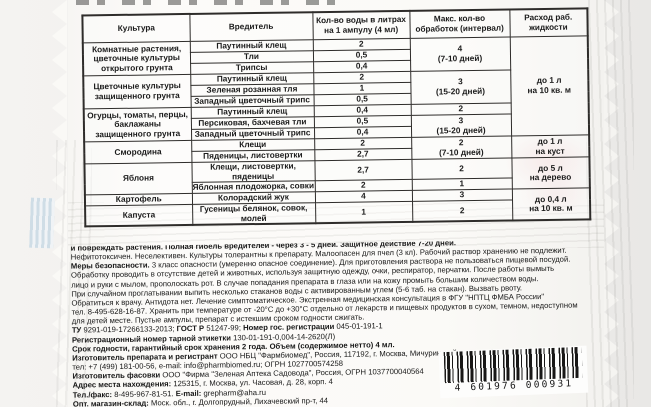 Image resolution: width=651 pixels, height=407 pixels. I want to click on cell-rate: до 5 л на дерево, so click(550, 173).